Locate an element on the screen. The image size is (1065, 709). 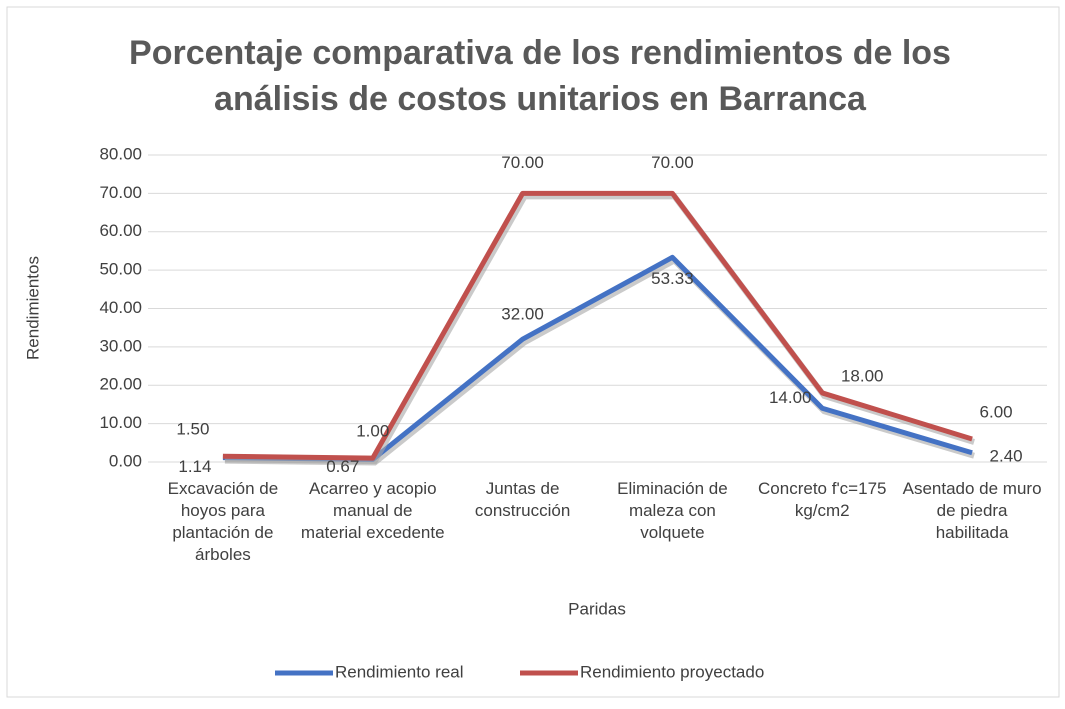
x-tick-label: Asentado de muro de piedra habilitada is located at coordinates (972, 510).